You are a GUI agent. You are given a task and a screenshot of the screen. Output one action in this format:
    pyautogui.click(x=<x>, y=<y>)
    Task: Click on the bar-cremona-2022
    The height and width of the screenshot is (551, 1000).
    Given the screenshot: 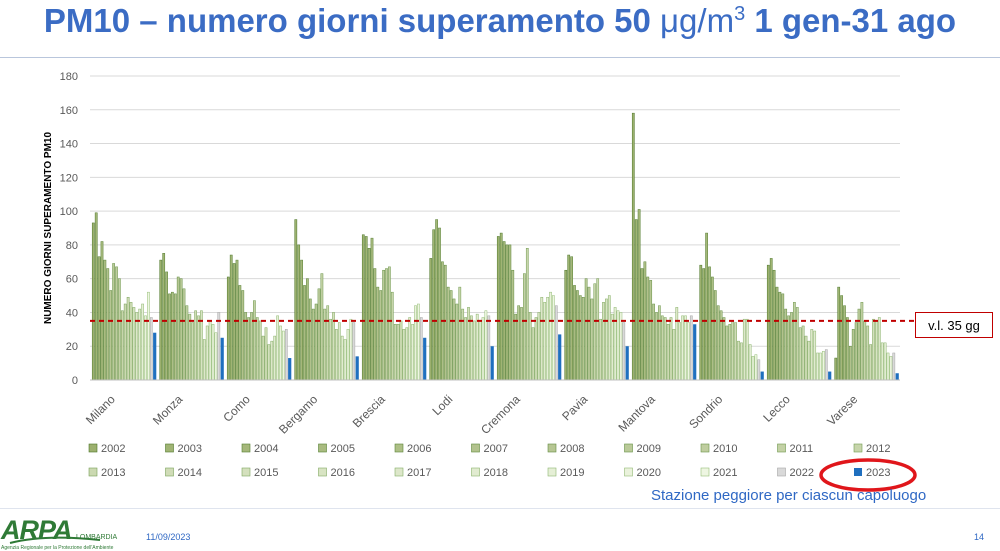 What is the action you would take?
    pyautogui.click(x=556, y=343)
    